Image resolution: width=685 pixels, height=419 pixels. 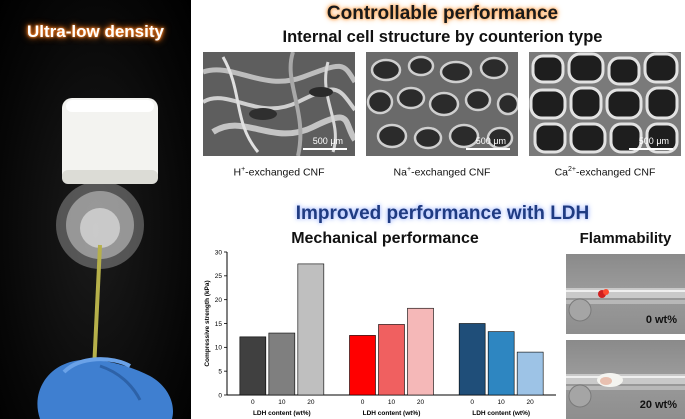 I want to click on sem-image-na: 500 μm, so click(x=442, y=104).